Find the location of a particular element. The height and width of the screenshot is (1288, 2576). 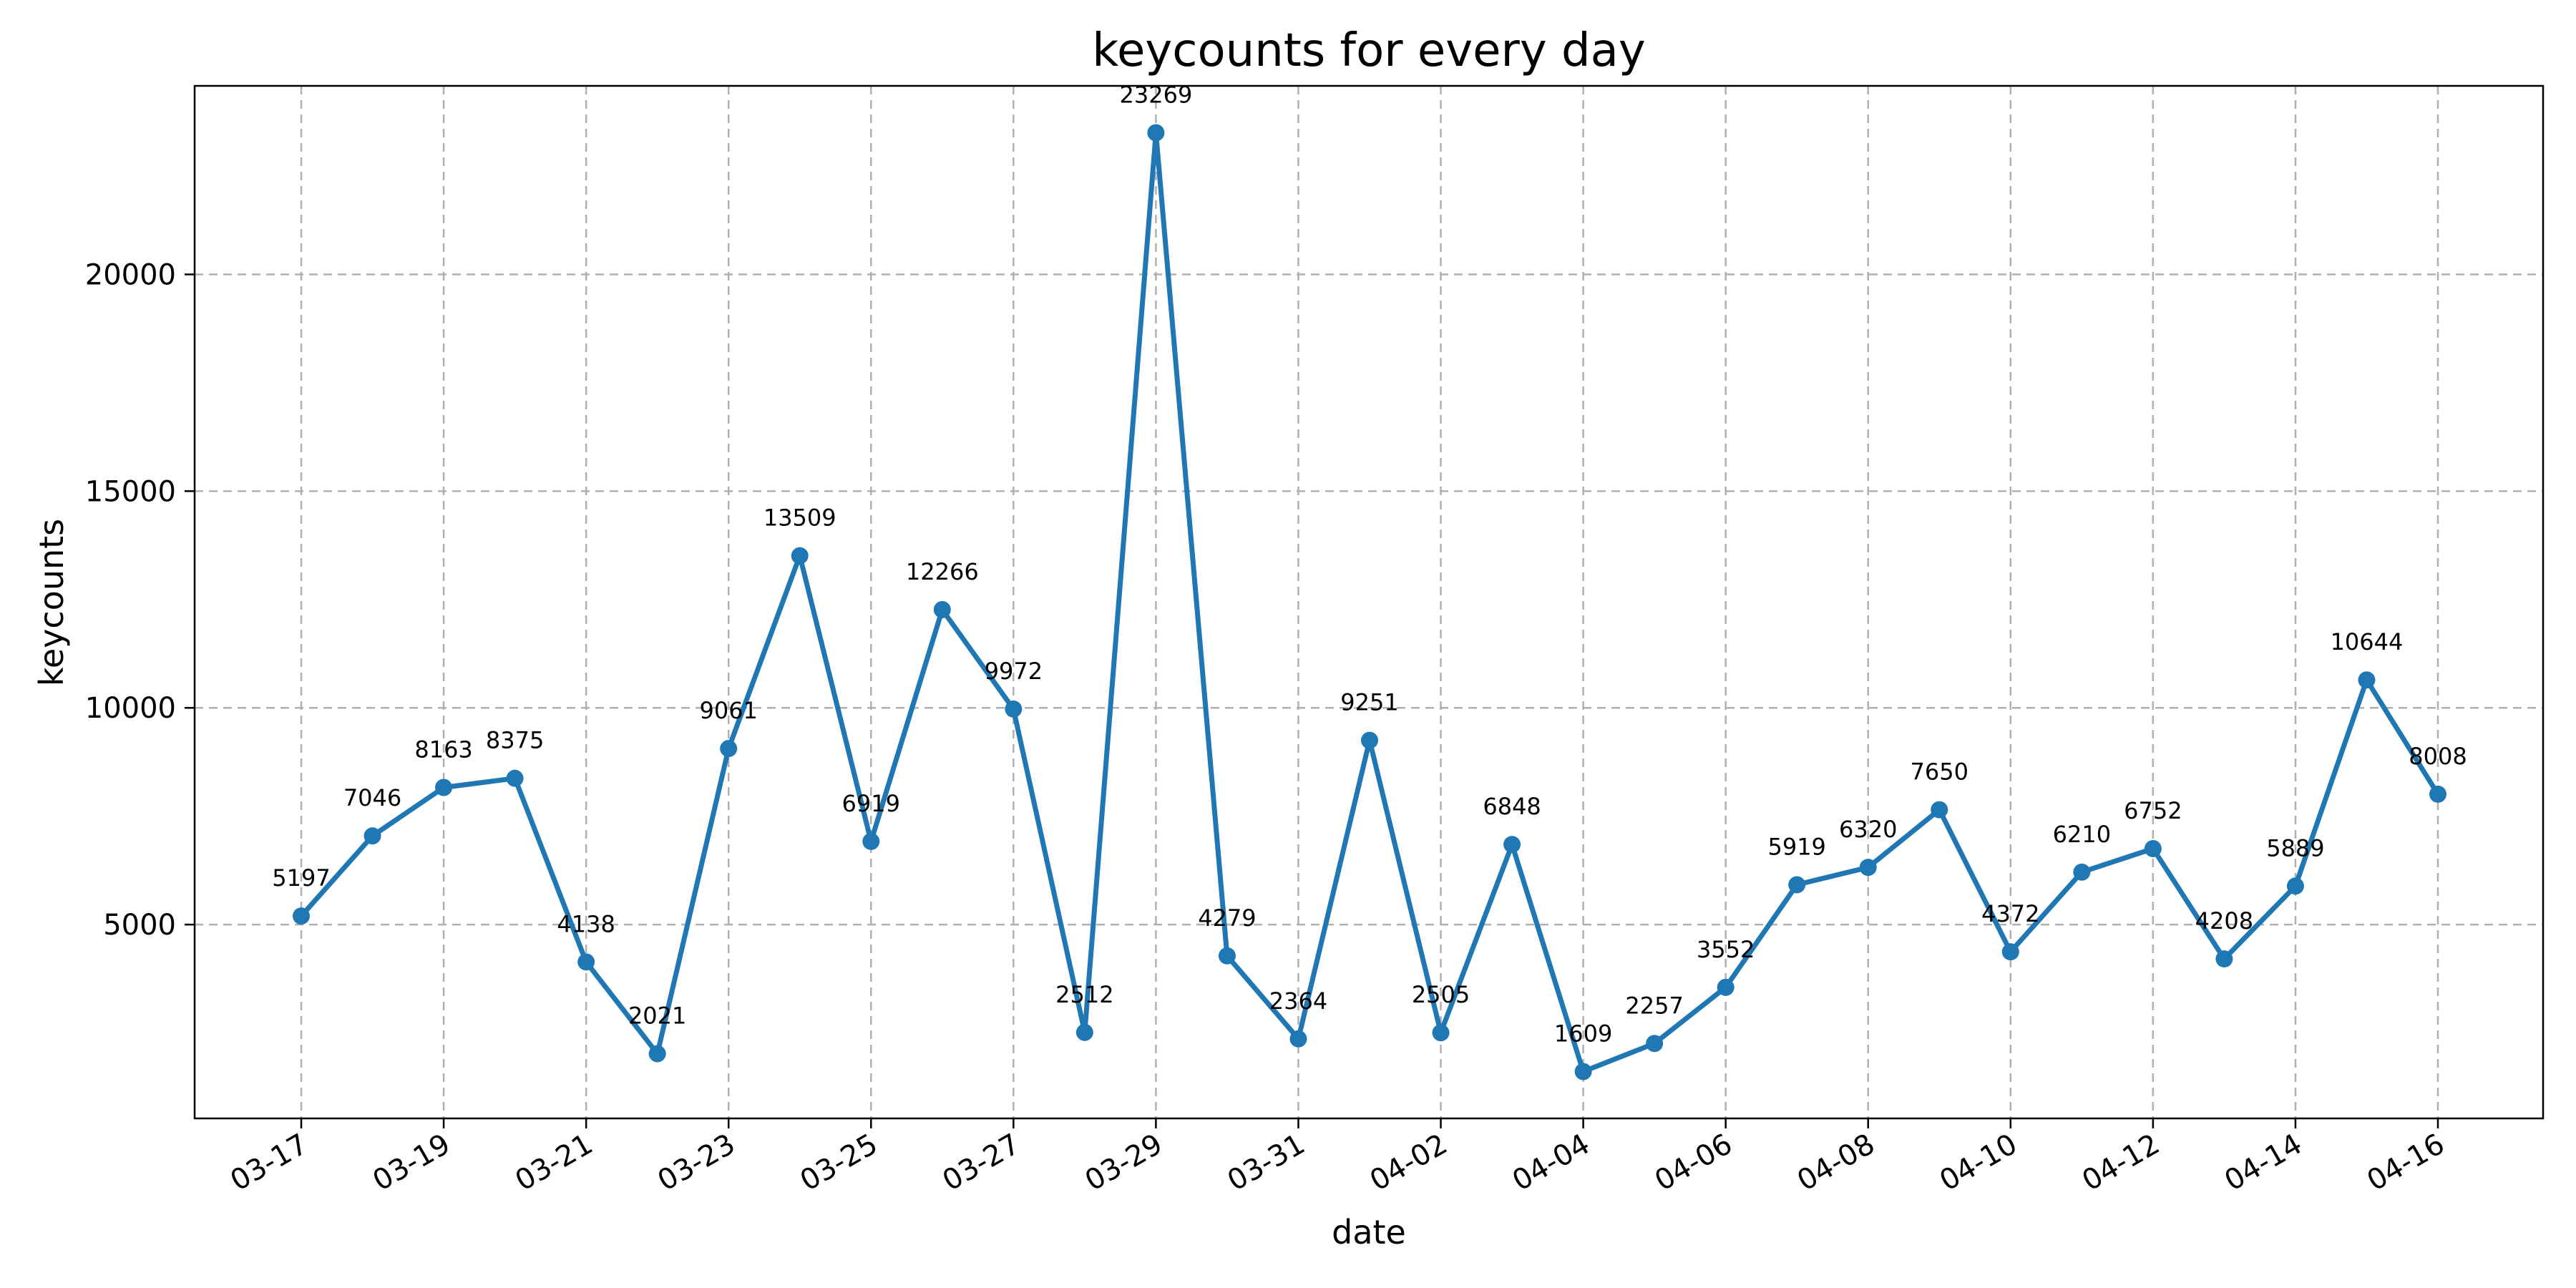

data-label: 6320 is located at coordinates (1868, 829).